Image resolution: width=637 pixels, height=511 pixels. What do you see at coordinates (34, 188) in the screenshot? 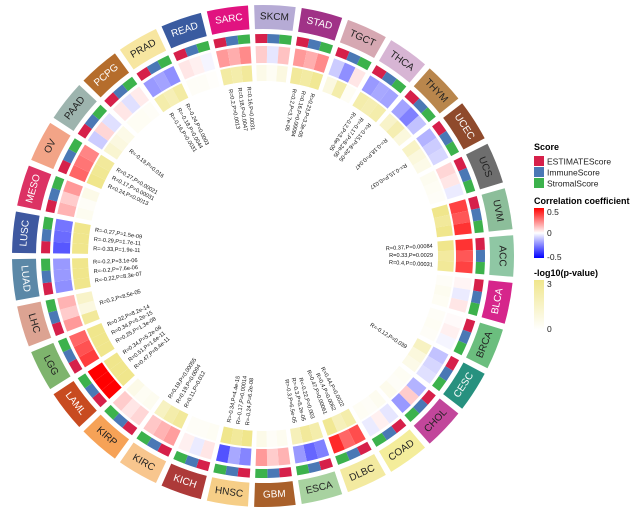
I see `cancer-block-meso` at bounding box center [34, 188].